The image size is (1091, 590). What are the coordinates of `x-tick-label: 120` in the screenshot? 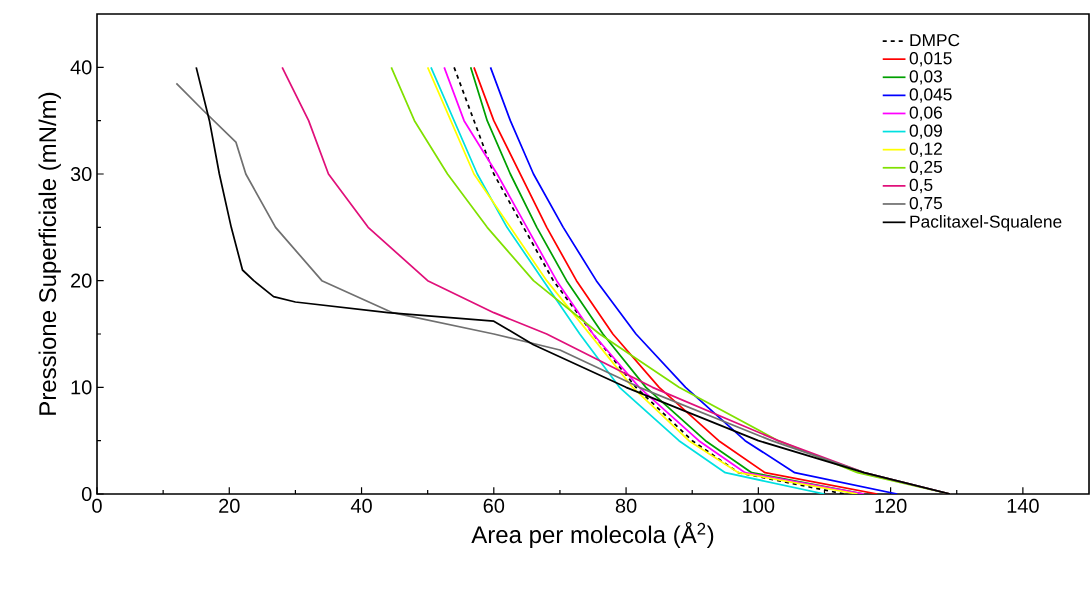 It's located at (891, 505).